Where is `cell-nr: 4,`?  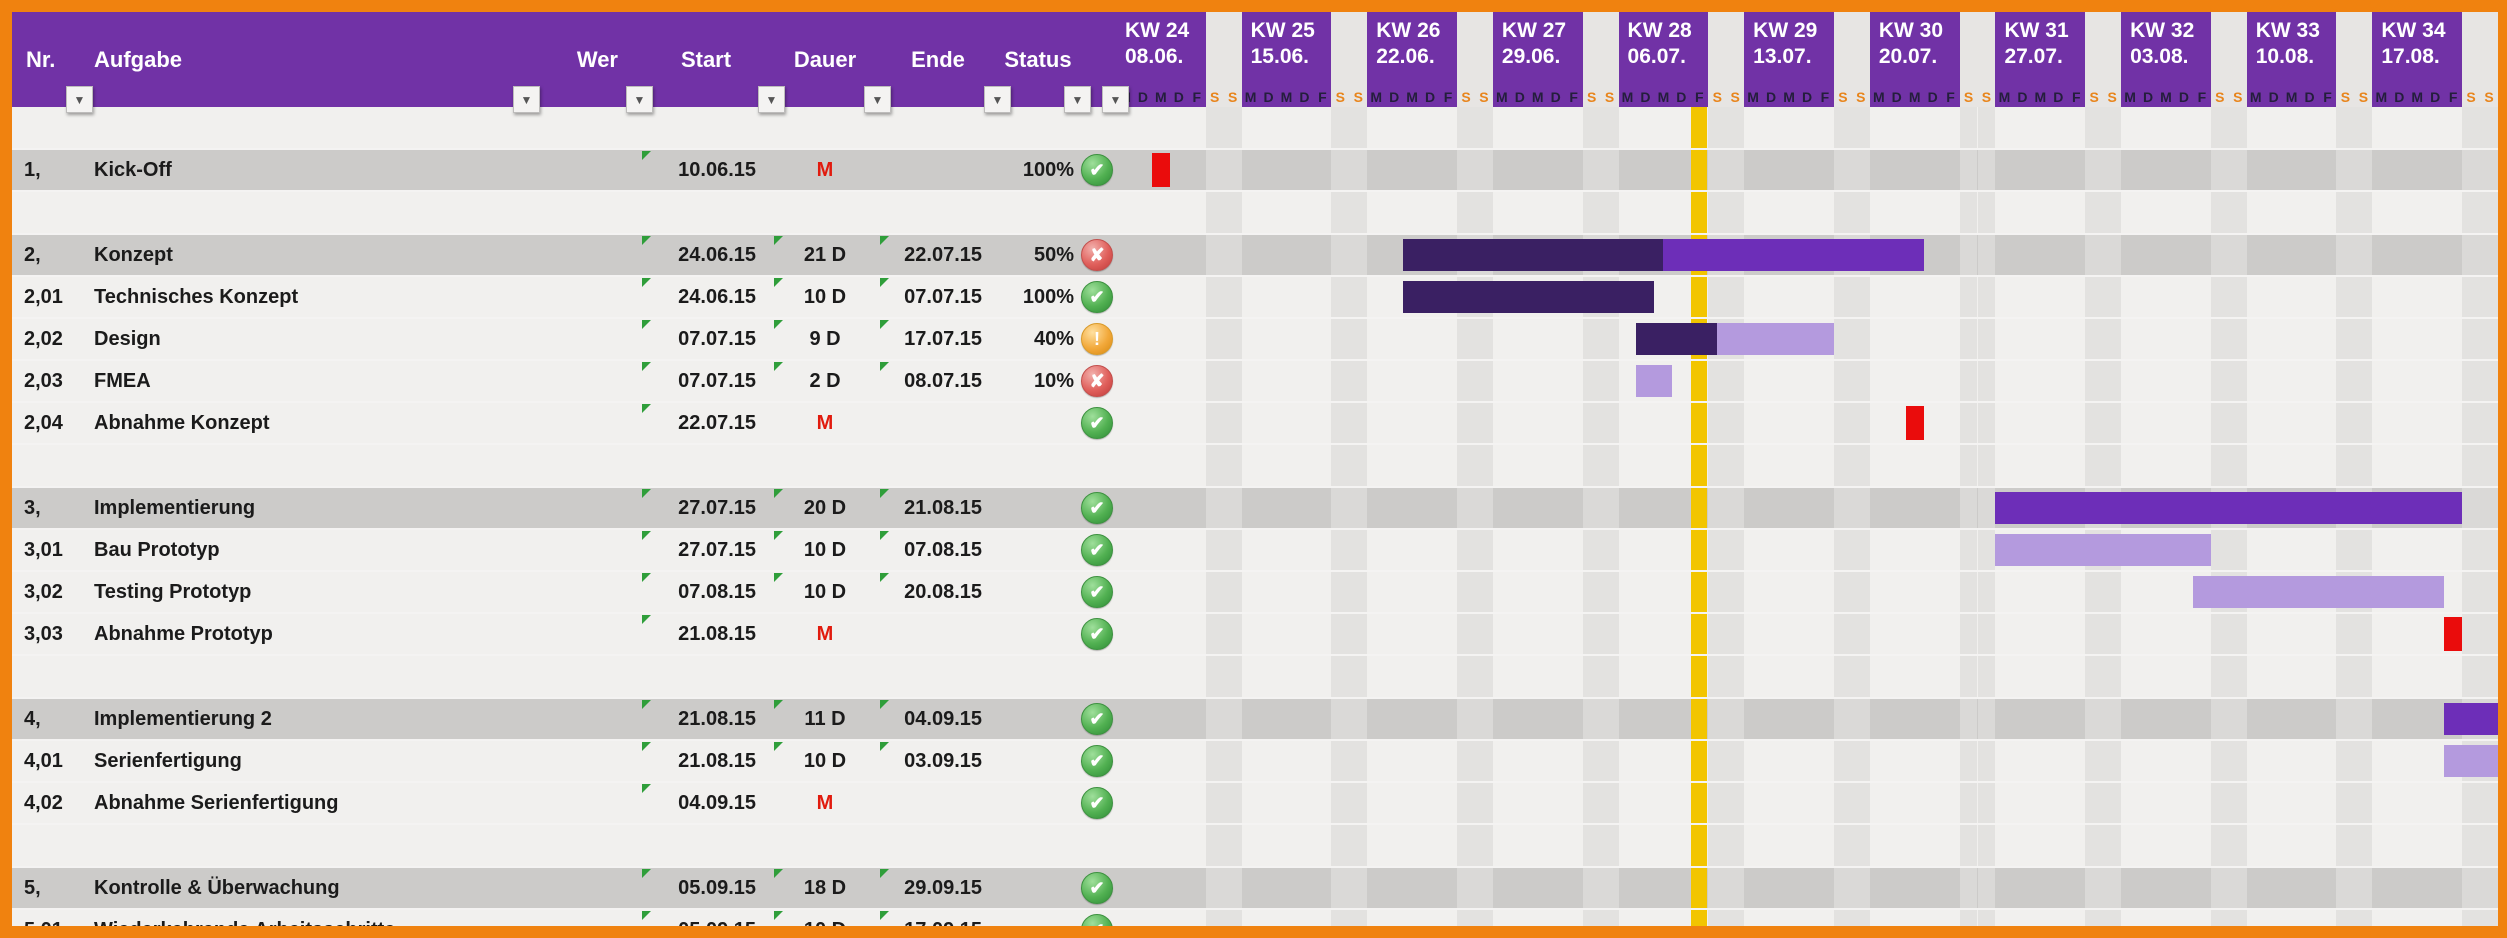 cell-nr: 4, is located at coordinates (32, 718).